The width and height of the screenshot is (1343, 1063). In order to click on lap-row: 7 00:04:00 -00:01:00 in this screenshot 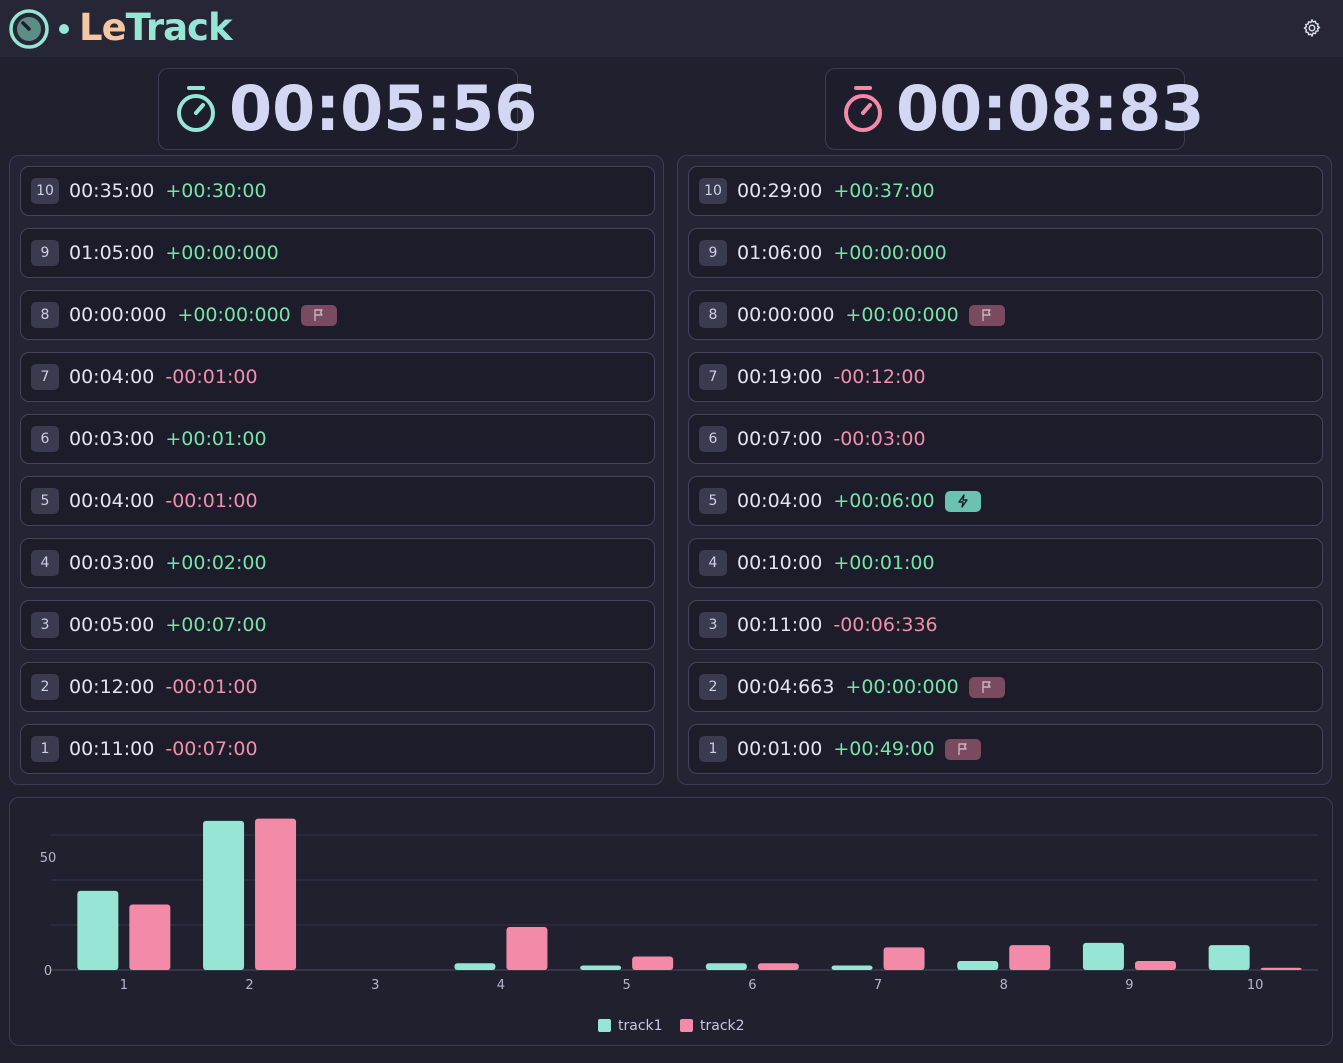, I will do `click(337, 377)`.